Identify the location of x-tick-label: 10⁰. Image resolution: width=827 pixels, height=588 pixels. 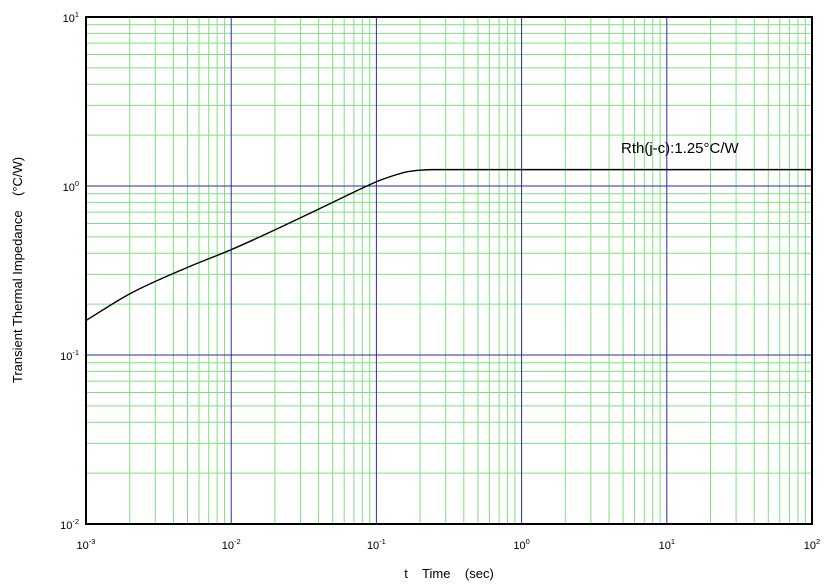
(521, 544).